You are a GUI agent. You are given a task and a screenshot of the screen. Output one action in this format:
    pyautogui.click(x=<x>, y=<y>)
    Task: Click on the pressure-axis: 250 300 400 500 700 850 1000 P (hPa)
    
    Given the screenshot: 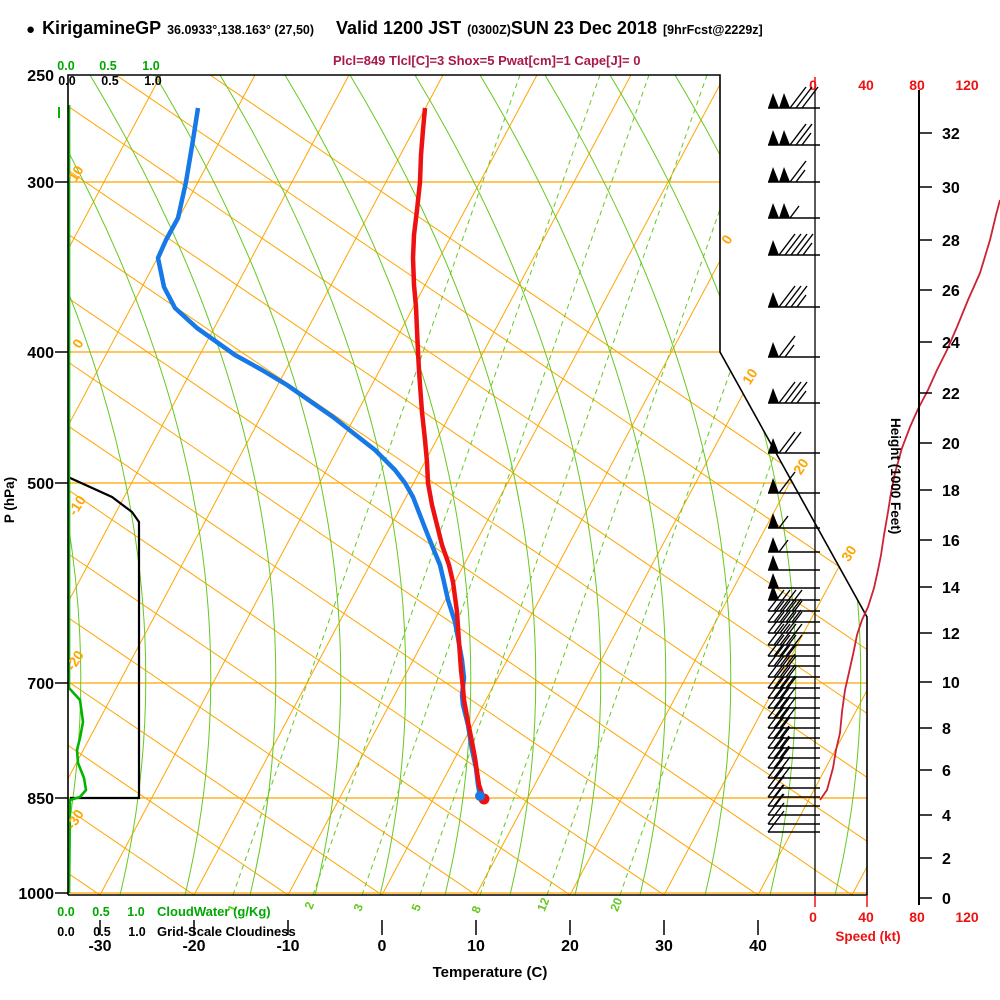 What is the action you would take?
    pyautogui.click(x=35, y=485)
    